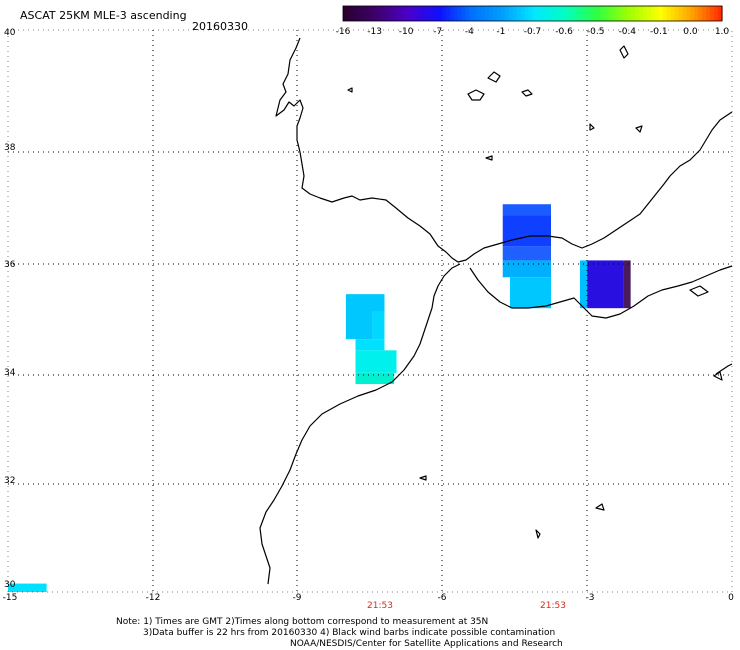  What do you see at coordinates (731, 598) in the screenshot?
I see `lon-label: 0` at bounding box center [731, 598].